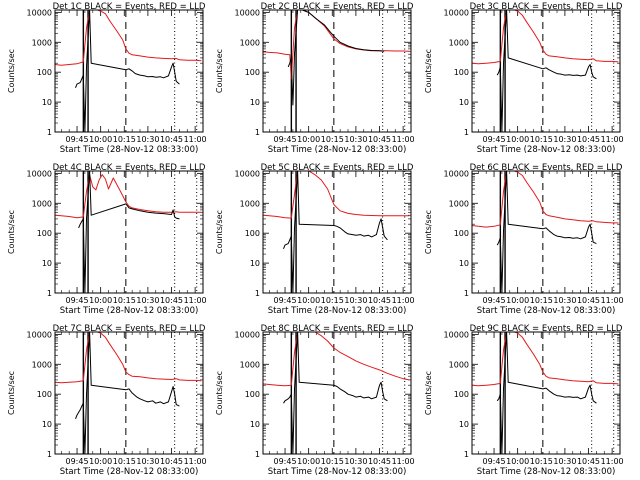 This screenshot has width=640, height=480. Describe the element at coordinates (546, 7) in the screenshot. I see `panel-title: Det 3C BLACK = Events, RED = LLD` at that location.